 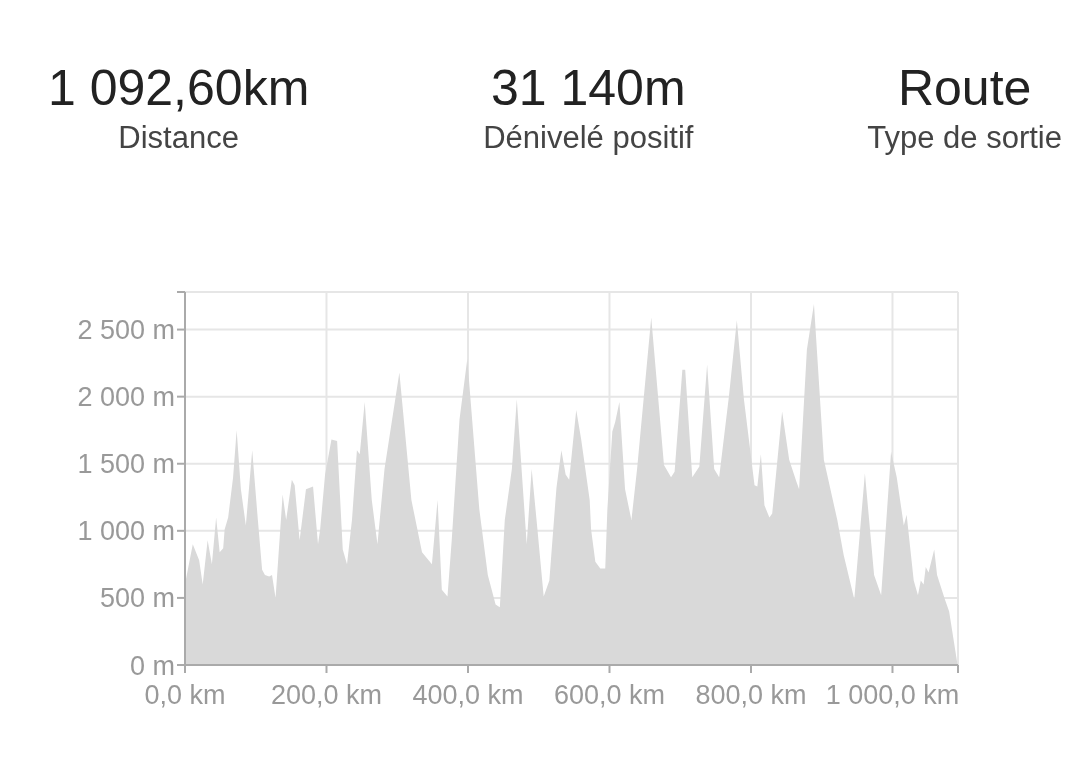 What do you see at coordinates (126, 397) in the screenshot?
I see `y-tick-label: 2 000 m` at bounding box center [126, 397].